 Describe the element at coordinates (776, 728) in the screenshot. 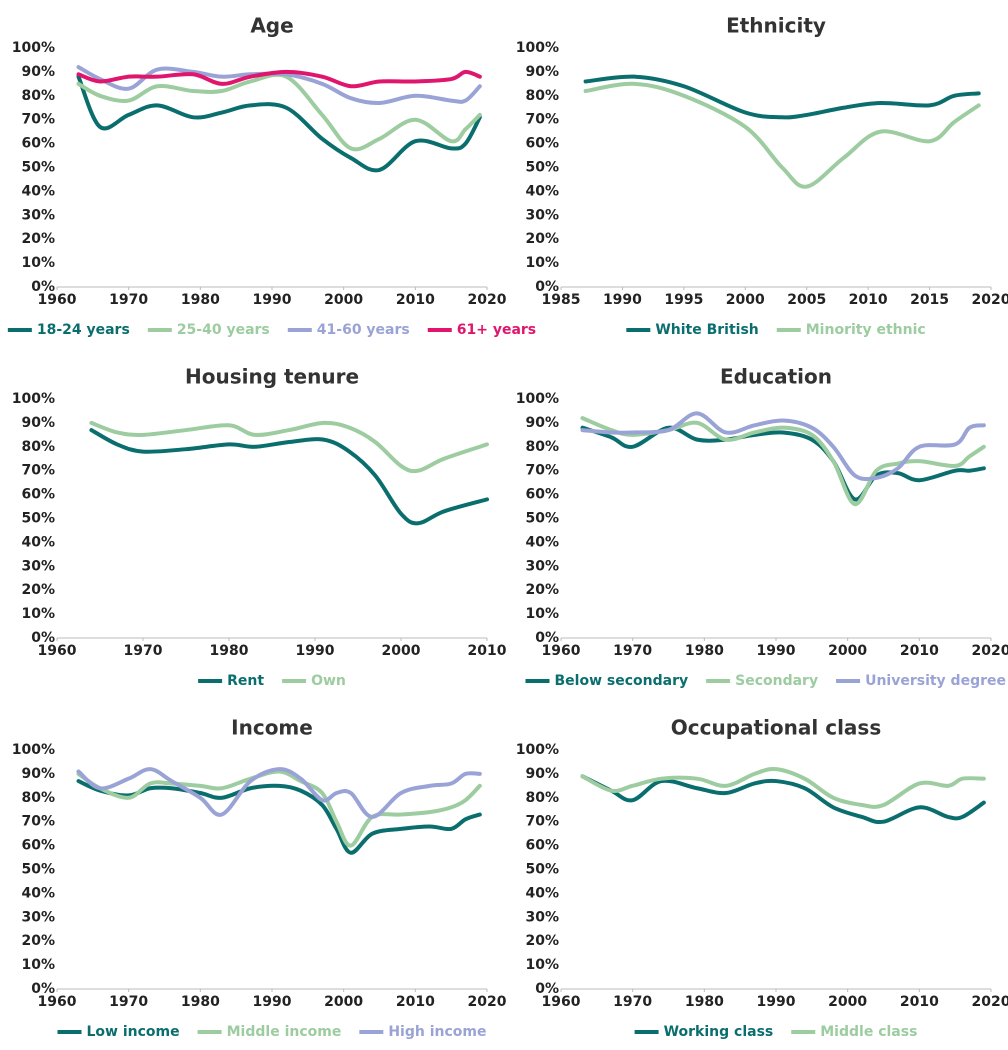

I see `chart-title: Occupational class` at that location.